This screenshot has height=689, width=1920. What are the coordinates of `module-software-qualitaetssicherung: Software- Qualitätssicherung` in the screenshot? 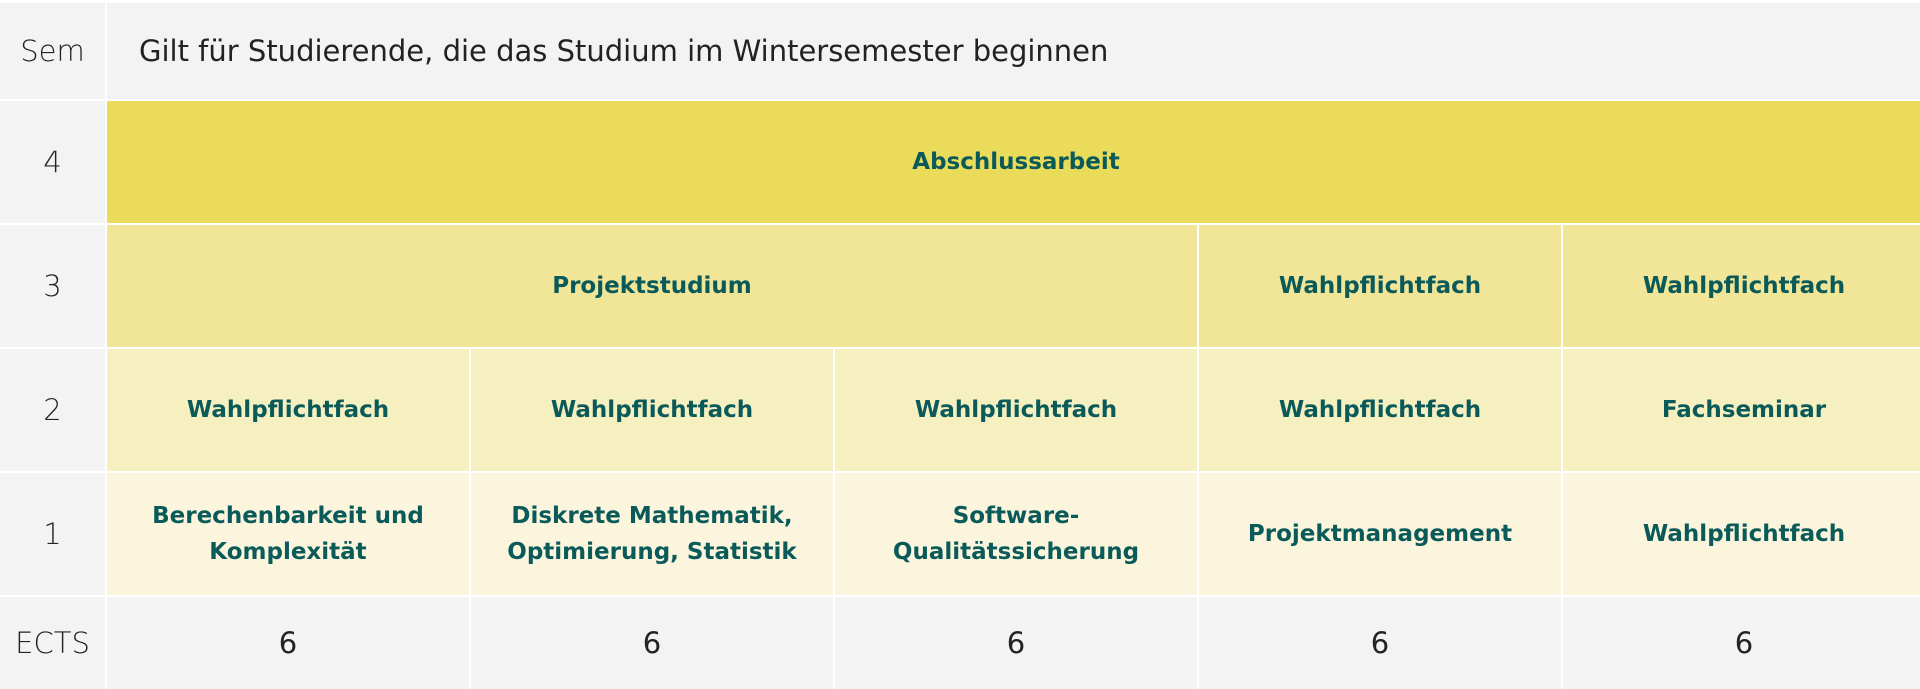 It's located at (1016, 534).